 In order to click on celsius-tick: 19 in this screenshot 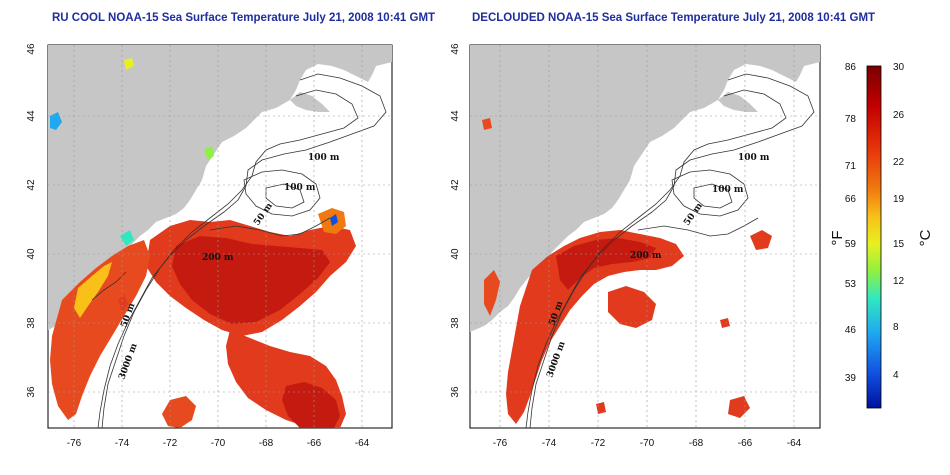, I will do `click(899, 199)`.